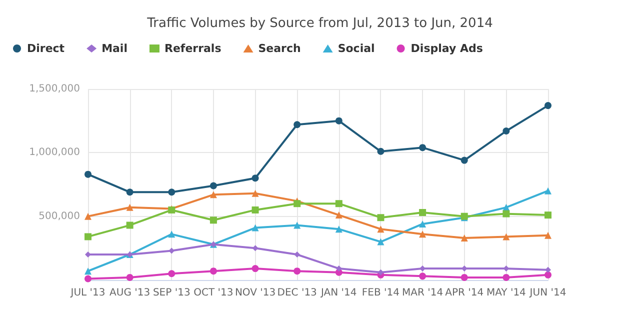  Describe the element at coordinates (381, 293) in the screenshot. I see `x-tick-label: FEB '14` at that location.